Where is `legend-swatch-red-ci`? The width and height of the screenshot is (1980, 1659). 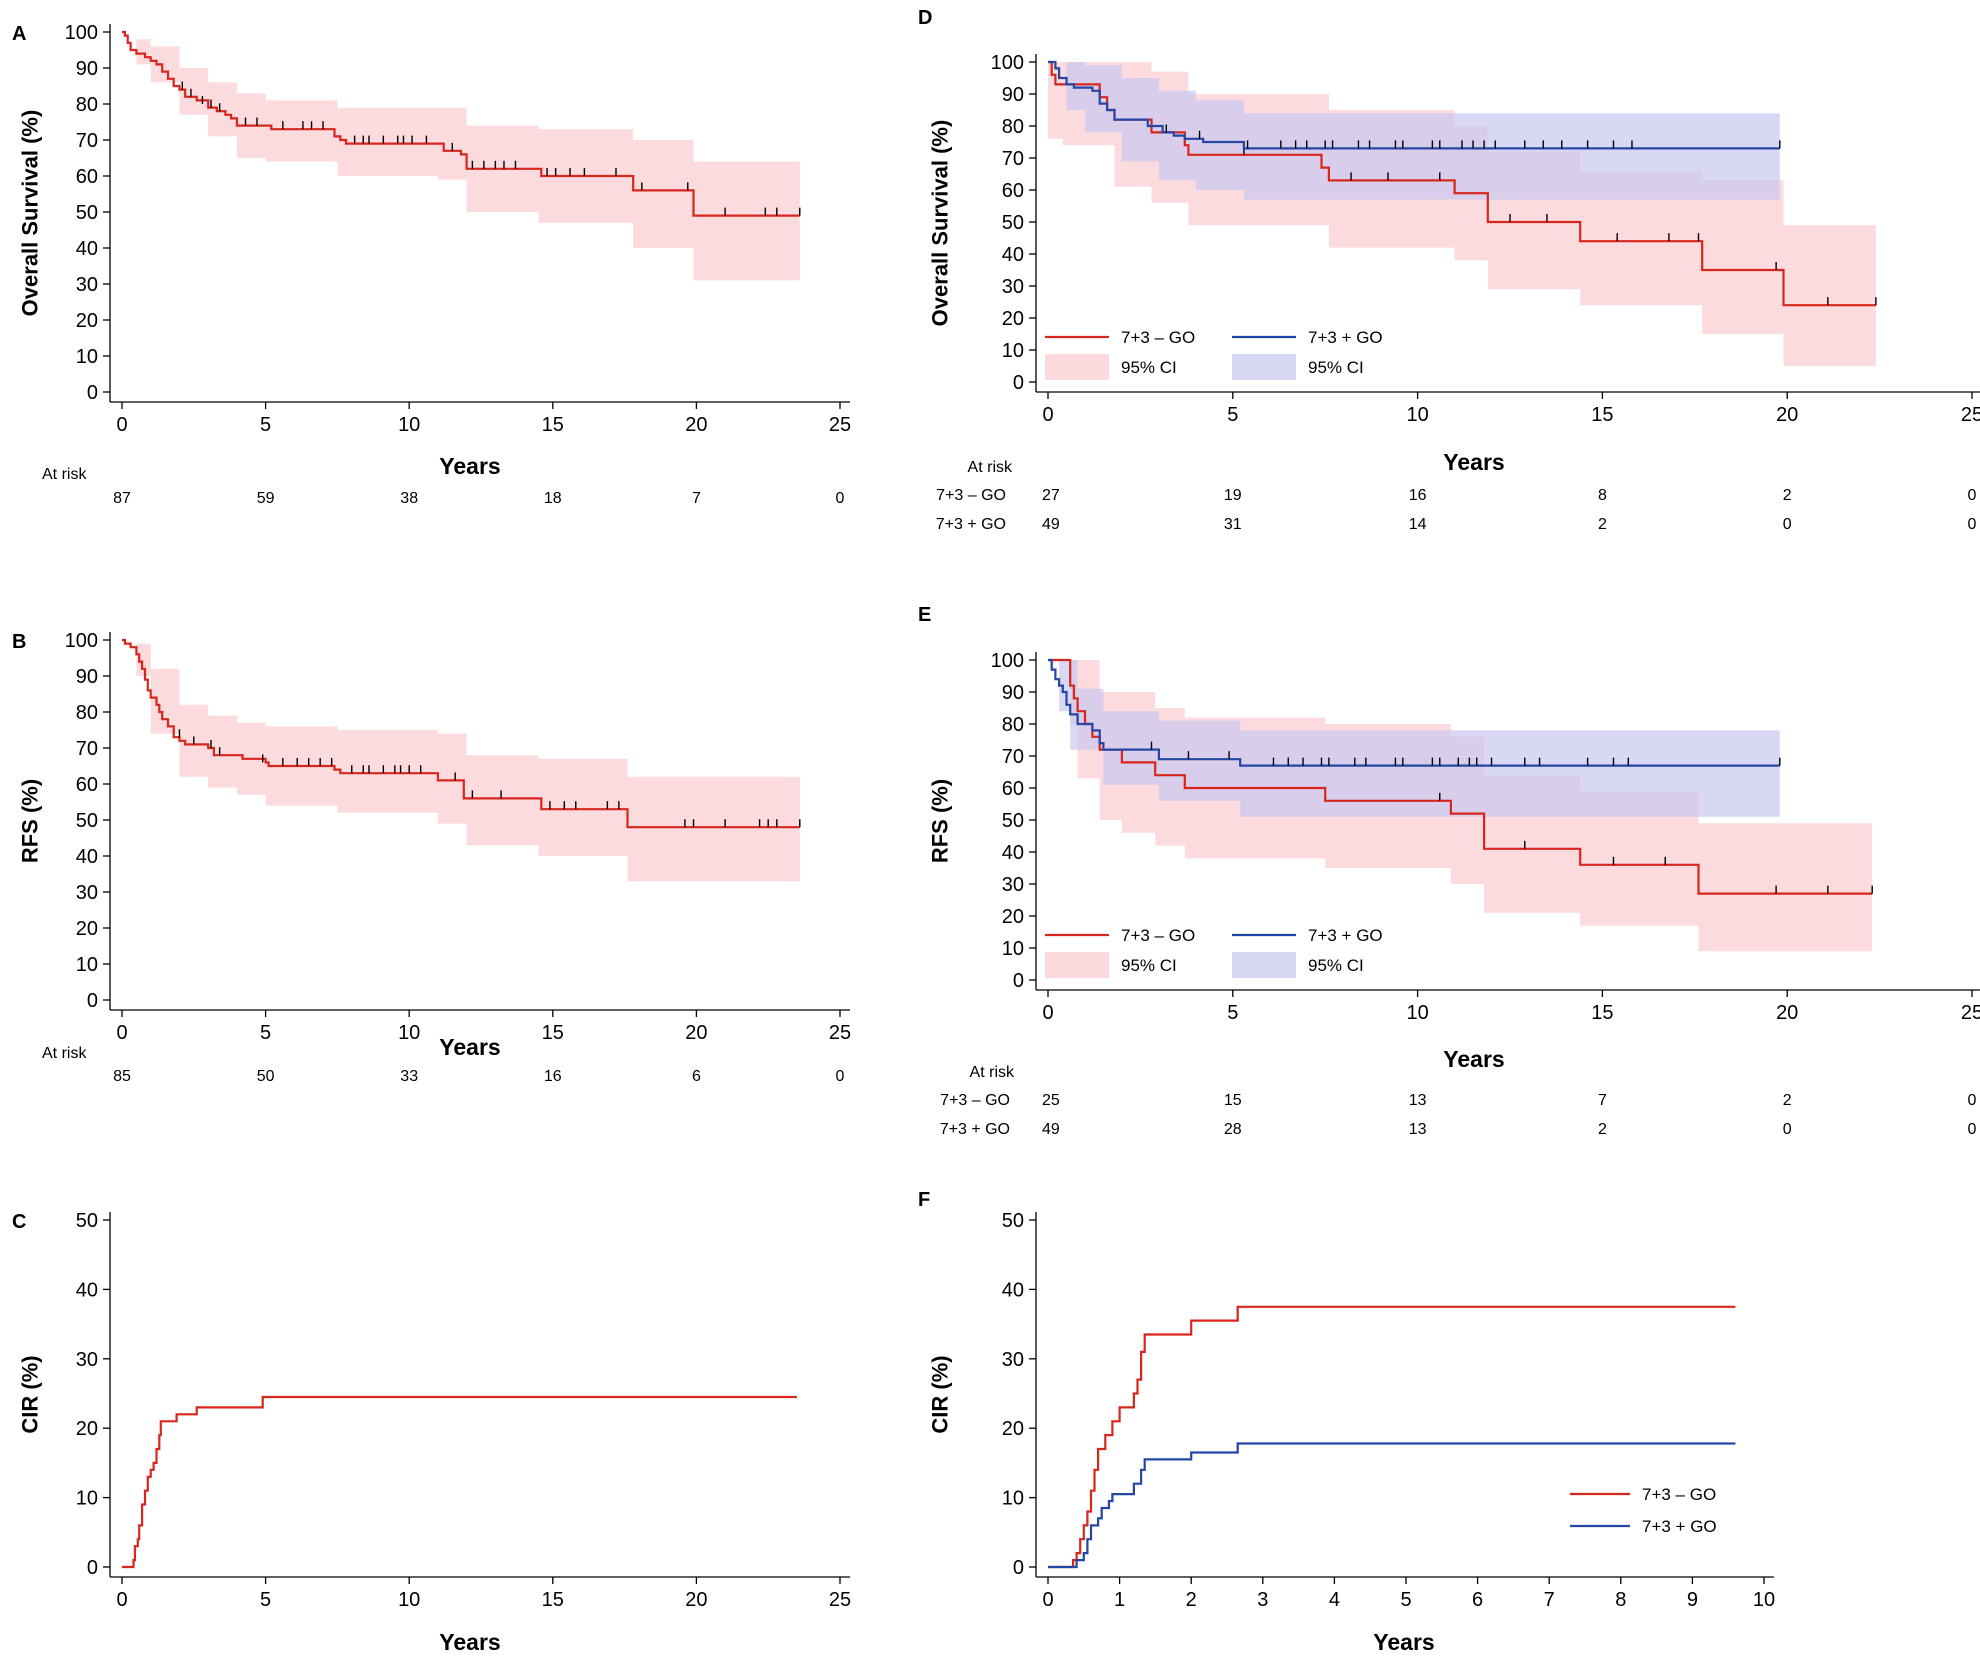
legend-swatch-red-ci is located at coordinates (1077, 367).